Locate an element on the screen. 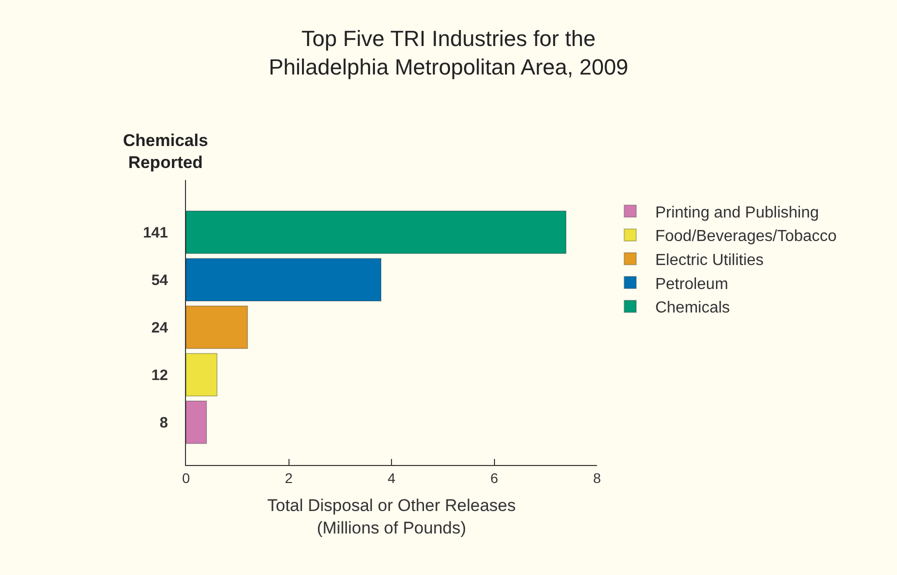 The height and width of the screenshot is (575, 897). legend-label: Petroleum is located at coordinates (691, 284).